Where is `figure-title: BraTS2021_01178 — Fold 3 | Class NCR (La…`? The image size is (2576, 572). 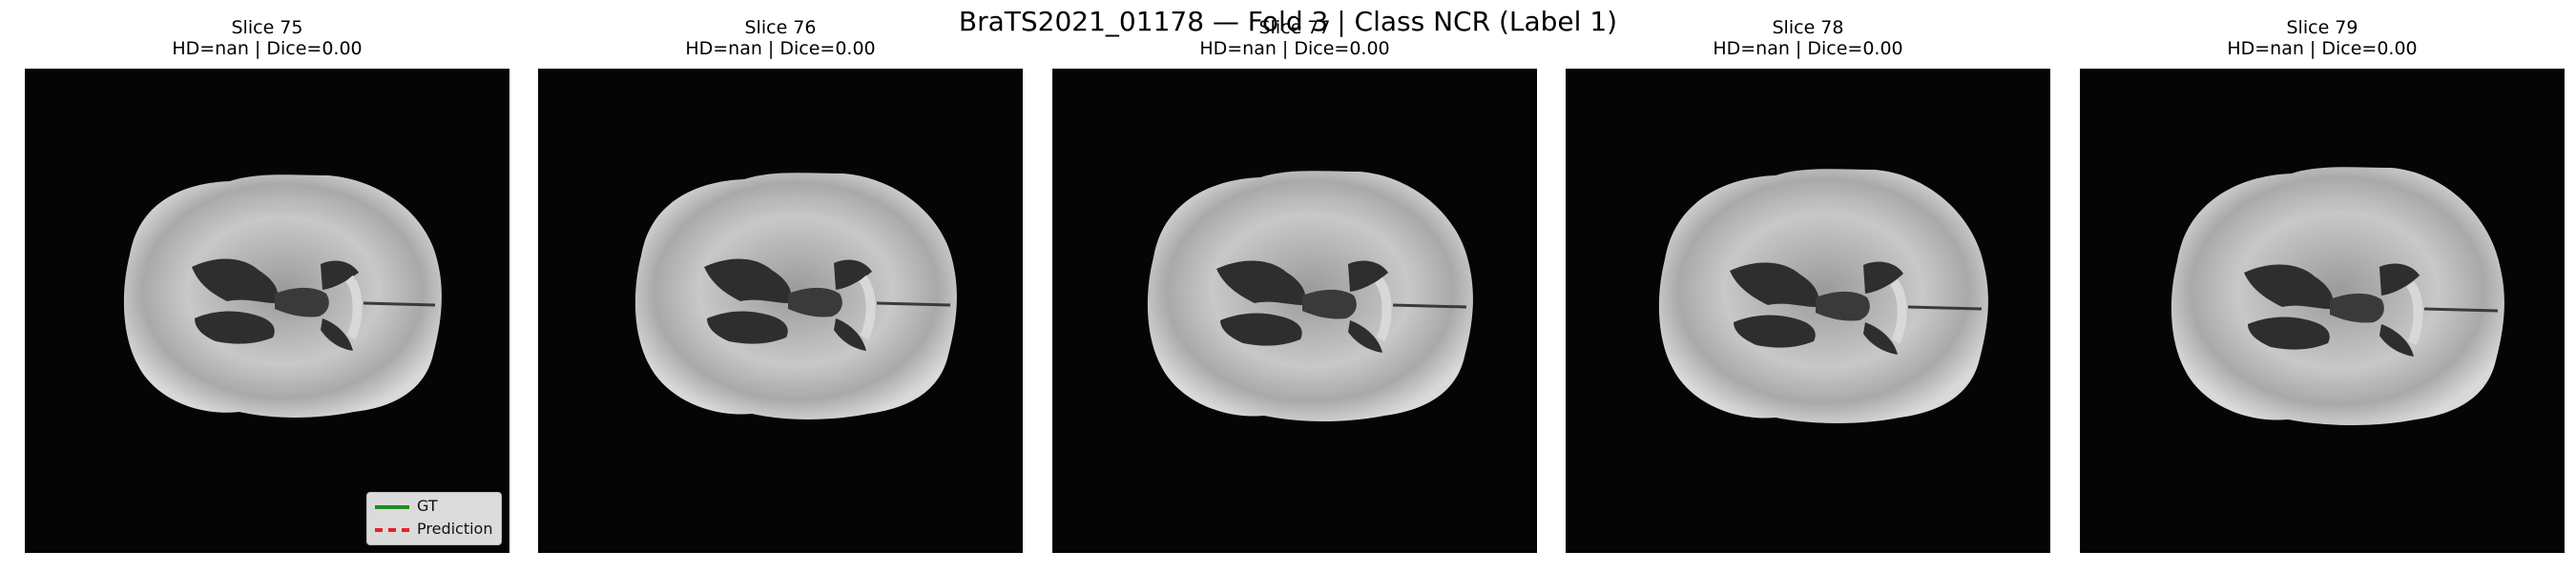 figure-title: BraTS2021_01178 — Fold 3 | Class NCR (La… is located at coordinates (1288, 21).